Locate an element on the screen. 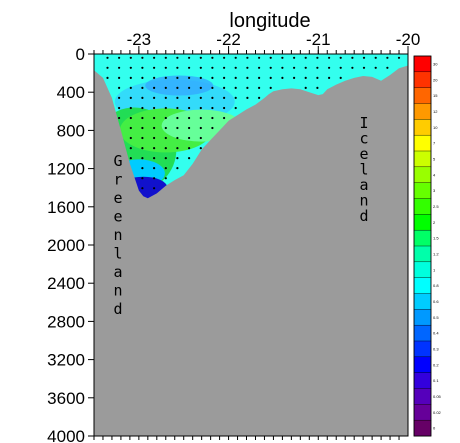  y-tick-label: 3200 is located at coordinates (66, 360).